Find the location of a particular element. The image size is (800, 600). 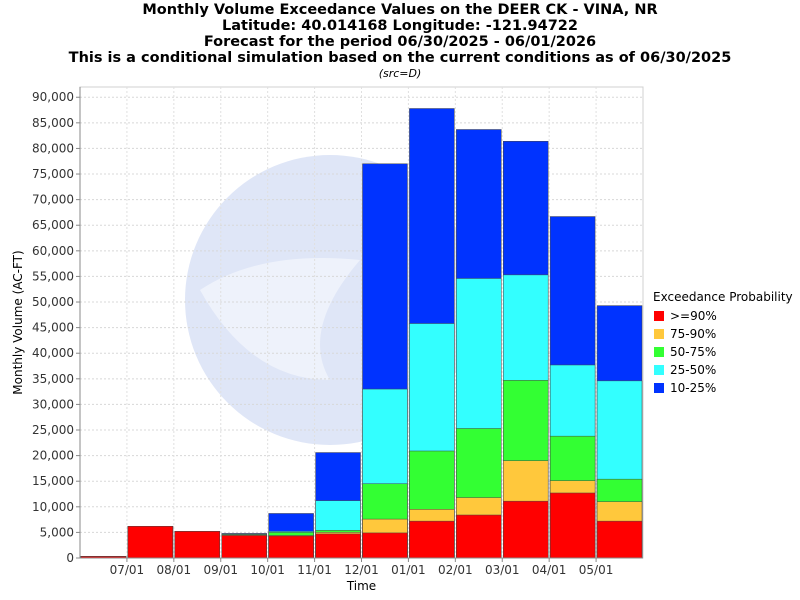

x-tick-label: 11/01 is located at coordinates (314, 570).